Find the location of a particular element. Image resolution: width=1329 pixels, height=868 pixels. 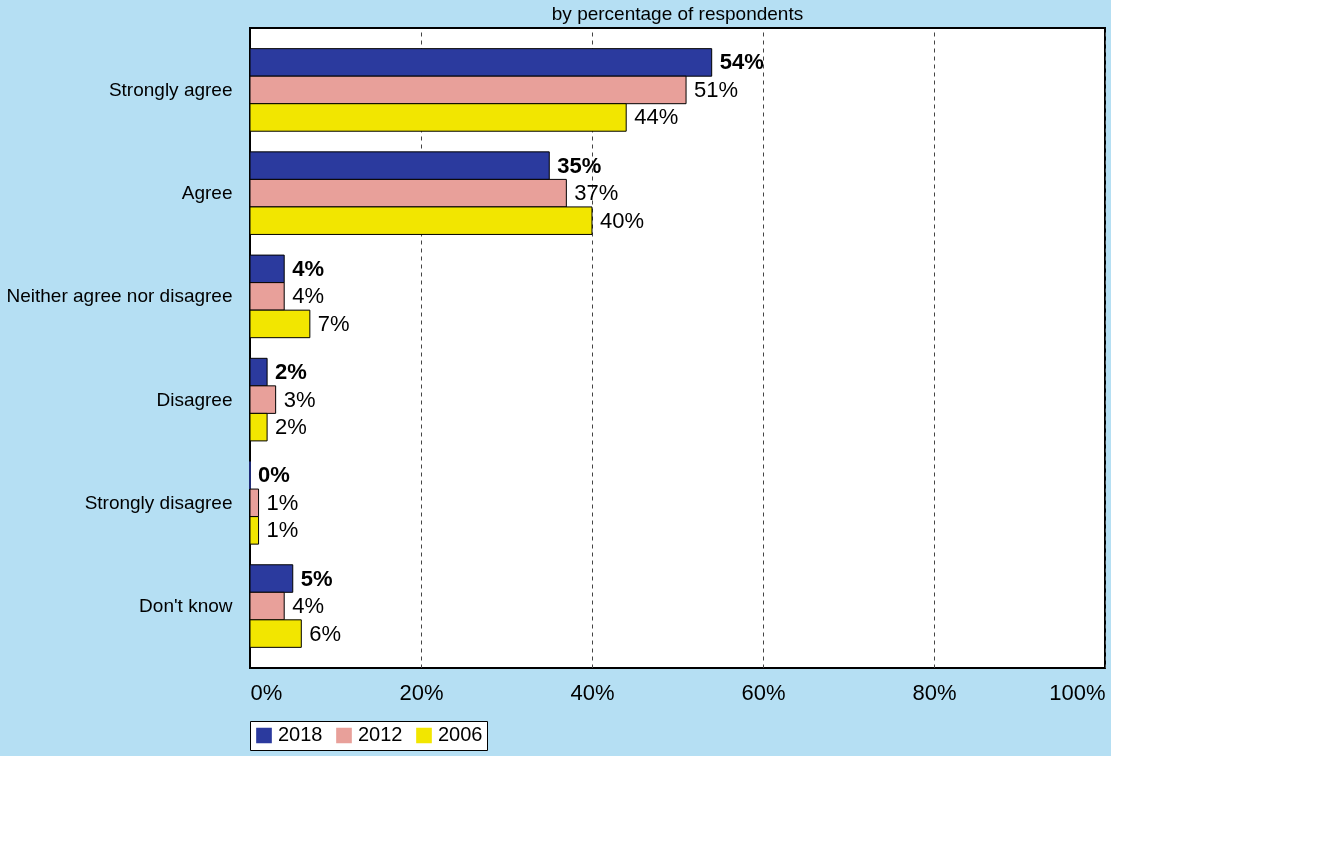

data-label: 54% is located at coordinates (741, 62).